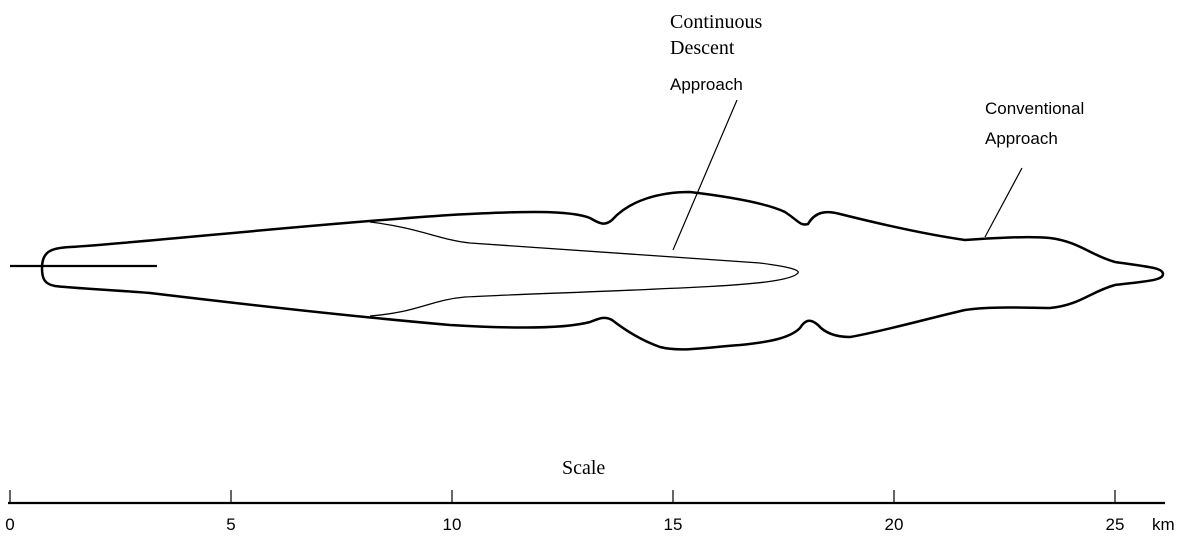  I want to click on cda-label: Approach, so click(706, 84).